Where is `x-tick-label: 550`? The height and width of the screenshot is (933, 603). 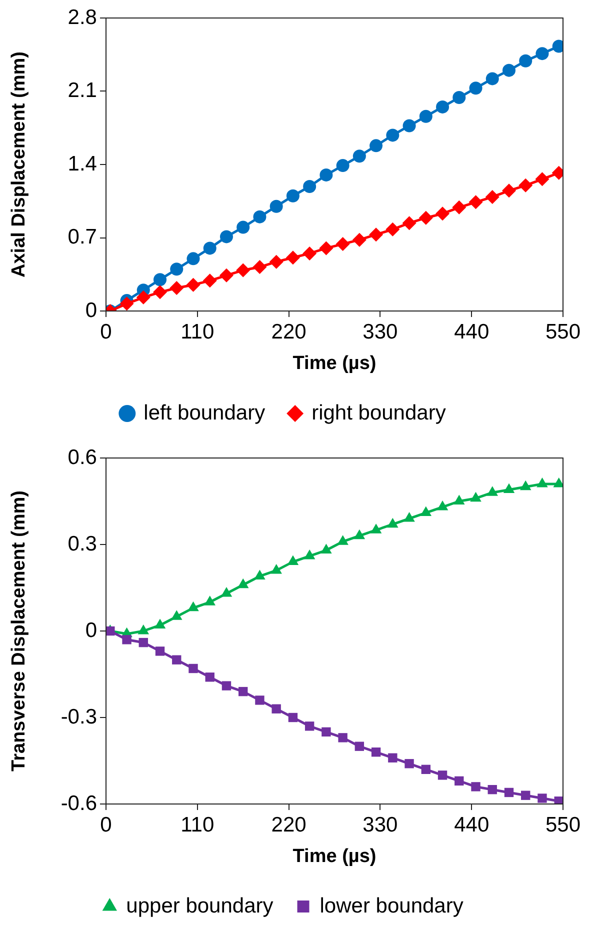 x-tick-label: 550 is located at coordinates (563, 824).